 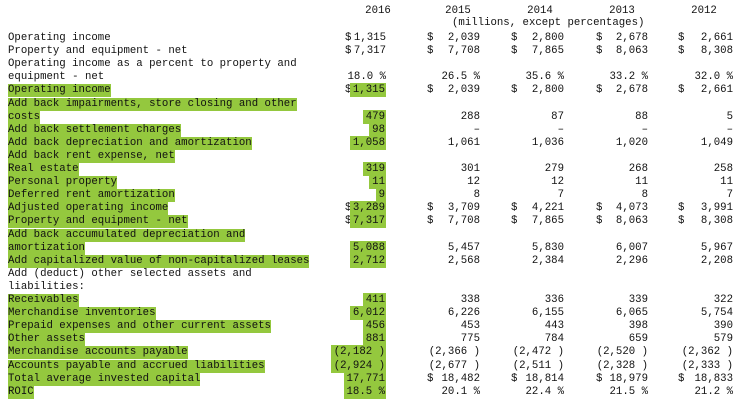 What do you see at coordinates (538, 352) in the screenshot?
I see `cell-value: (2,472 )` at bounding box center [538, 352].